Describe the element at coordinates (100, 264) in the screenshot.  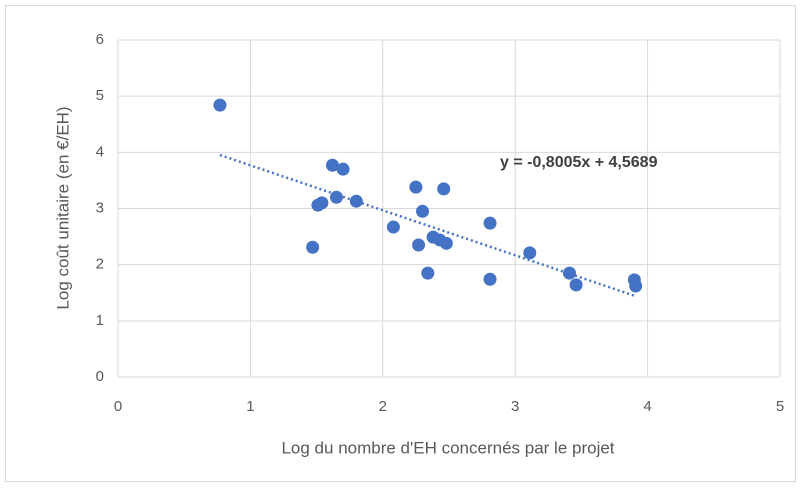
I see `y-tick-label: 2` at that location.